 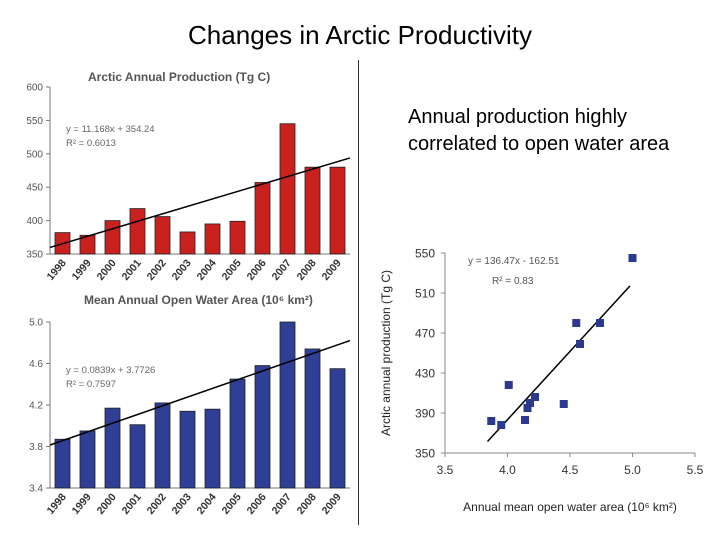 I want to click on y-tick-label: 450, so click(x=34, y=188).